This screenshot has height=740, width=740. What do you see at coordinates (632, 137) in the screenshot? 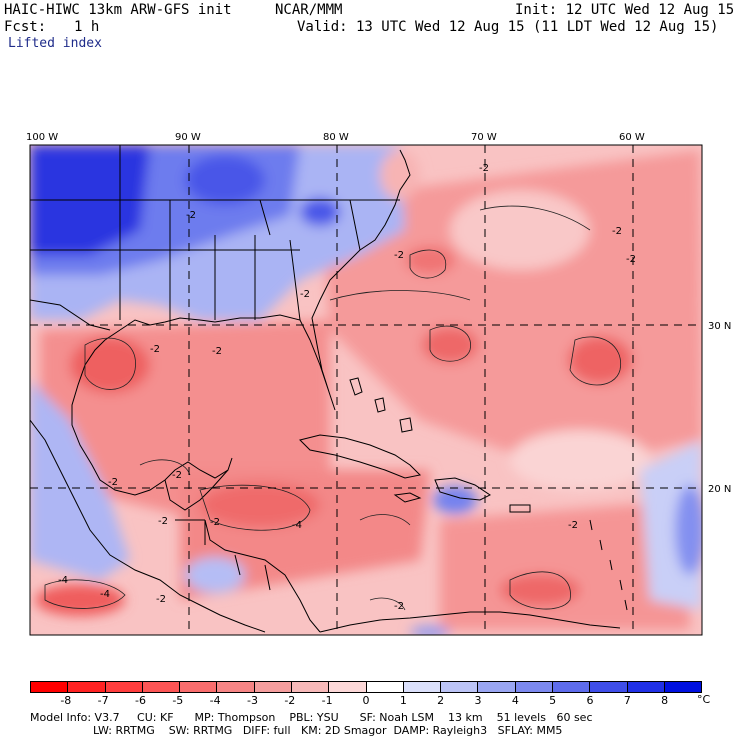
I see `lon-label: 60 W` at bounding box center [632, 137].